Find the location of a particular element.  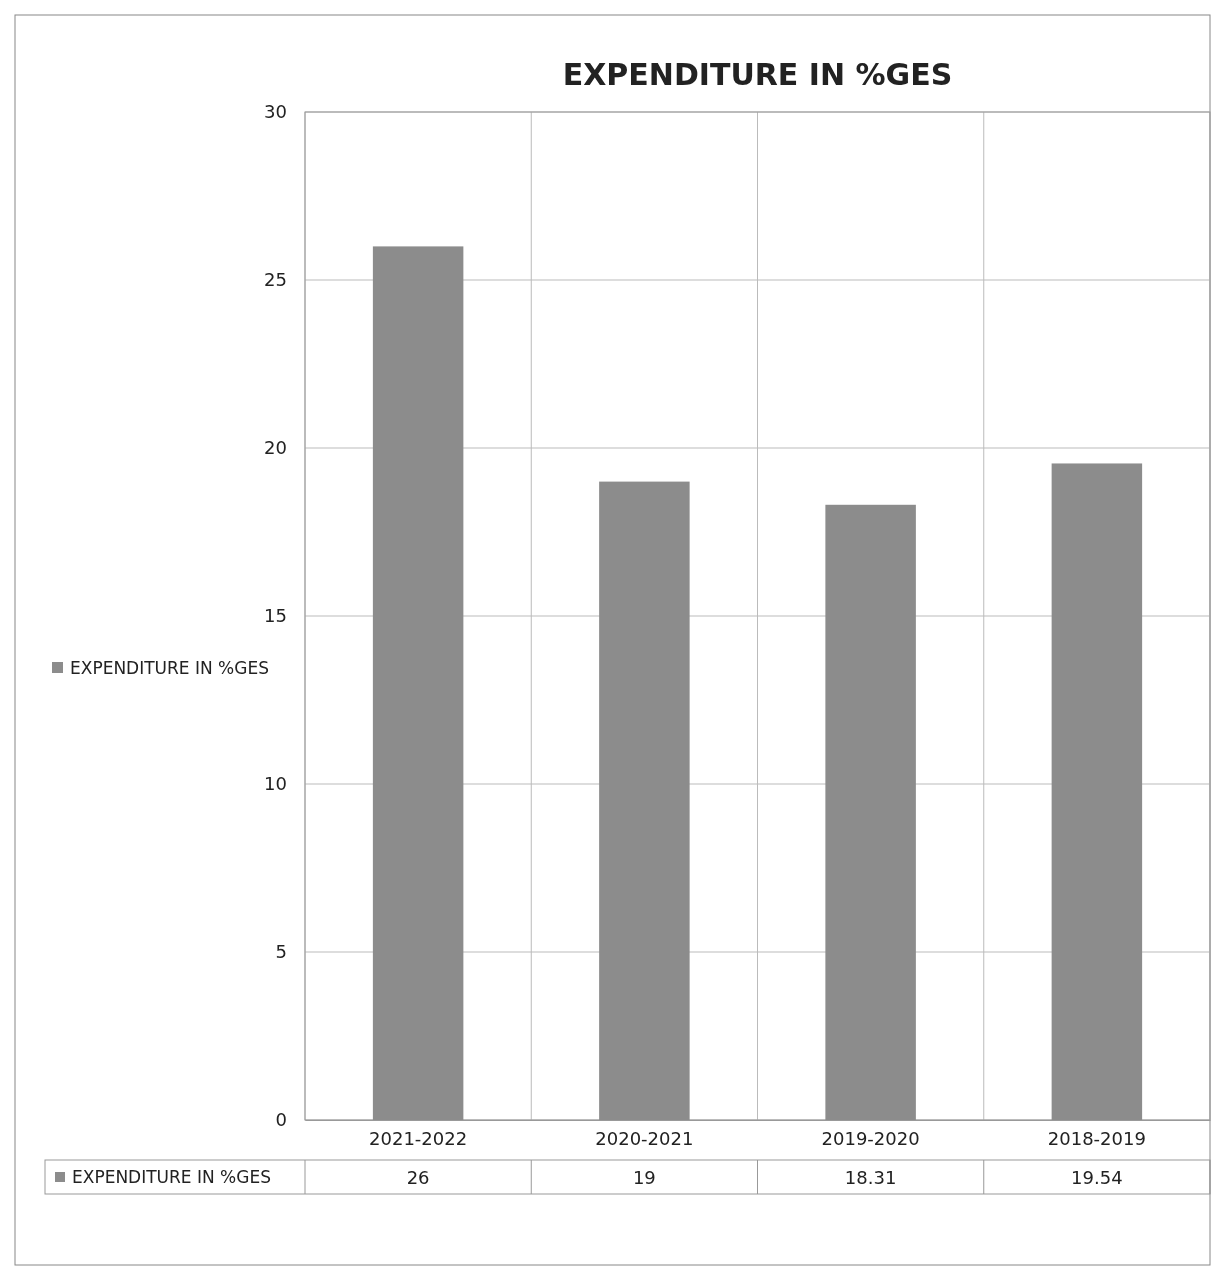

y-tick-label: 15 is located at coordinates (275, 616).